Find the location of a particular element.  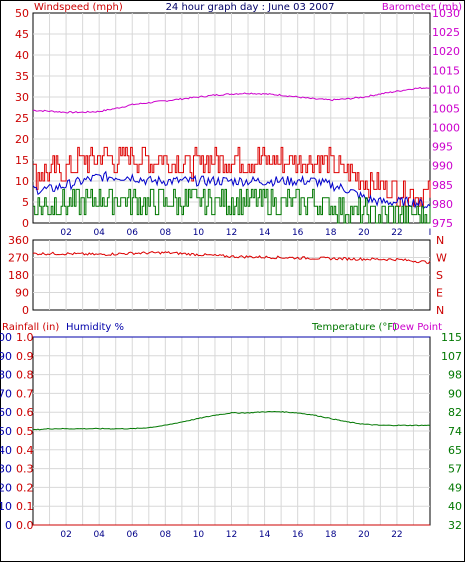

series-line-wind-lull is located at coordinates (232, 206).